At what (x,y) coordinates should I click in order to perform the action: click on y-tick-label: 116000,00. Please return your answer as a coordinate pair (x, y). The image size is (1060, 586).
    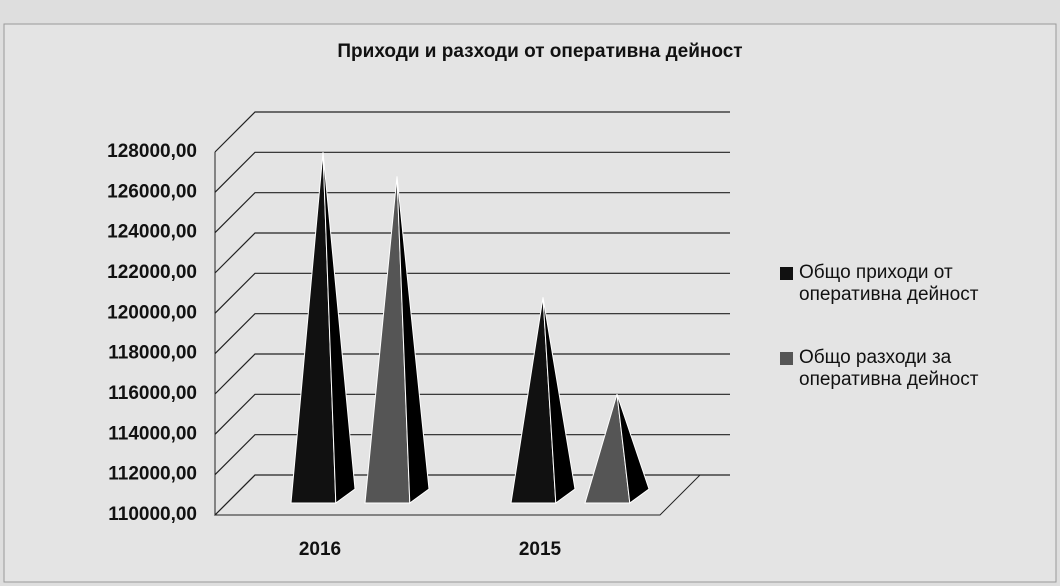
    Looking at the image, I should click on (152, 393).